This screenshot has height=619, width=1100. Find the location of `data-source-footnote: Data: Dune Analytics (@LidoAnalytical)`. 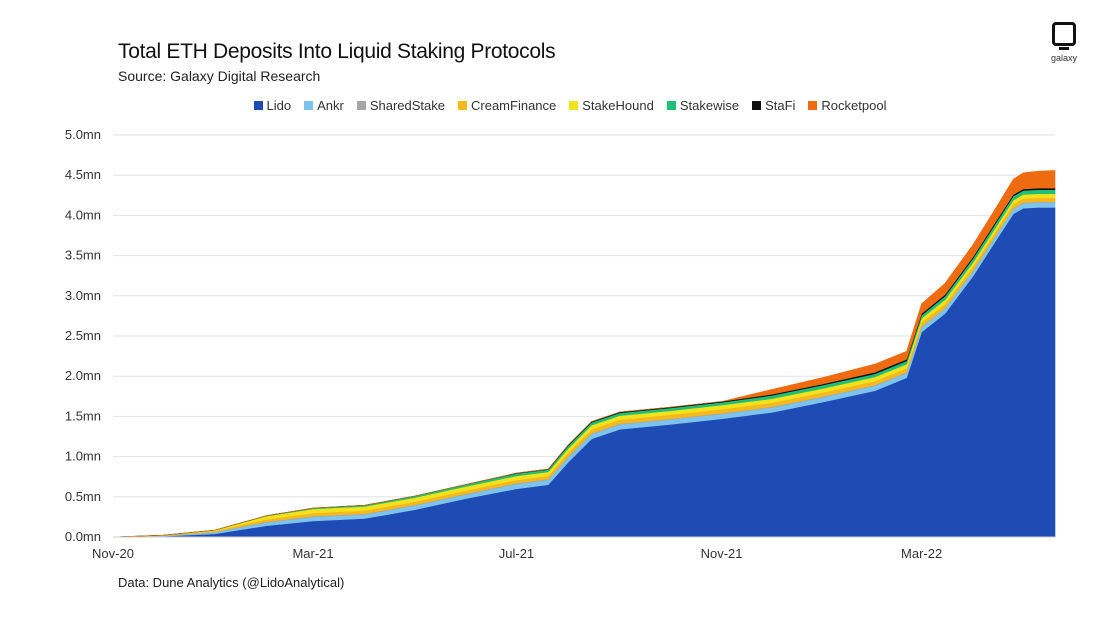

data-source-footnote: Data: Dune Analytics (@LidoAnalytical) is located at coordinates (231, 582).